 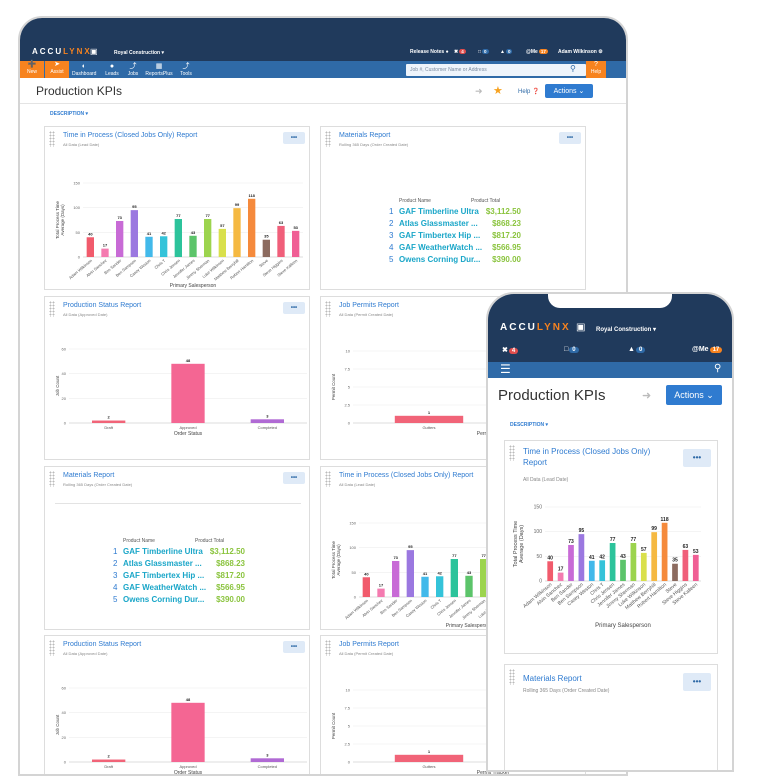 What do you see at coordinates (429, 52) in the screenshot?
I see `release-notes-link: Release Notes ●` at bounding box center [429, 52].